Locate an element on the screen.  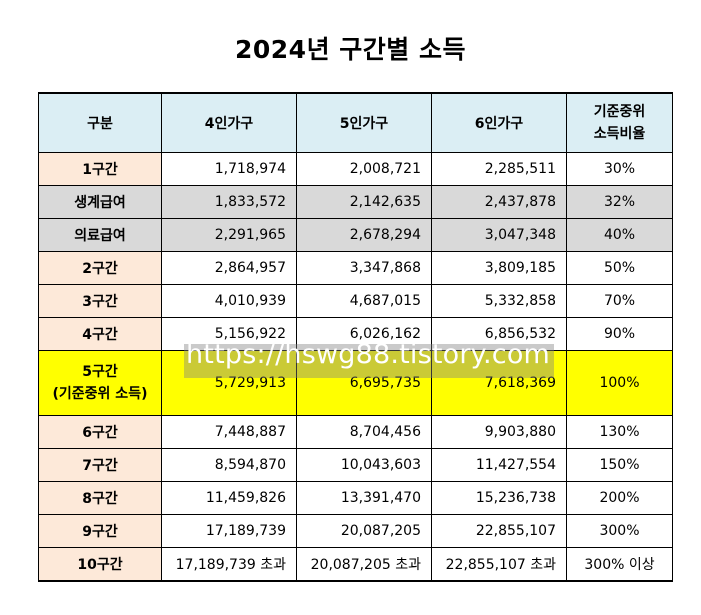
cell-5-person: 2,142,635 is located at coordinates (364, 202).